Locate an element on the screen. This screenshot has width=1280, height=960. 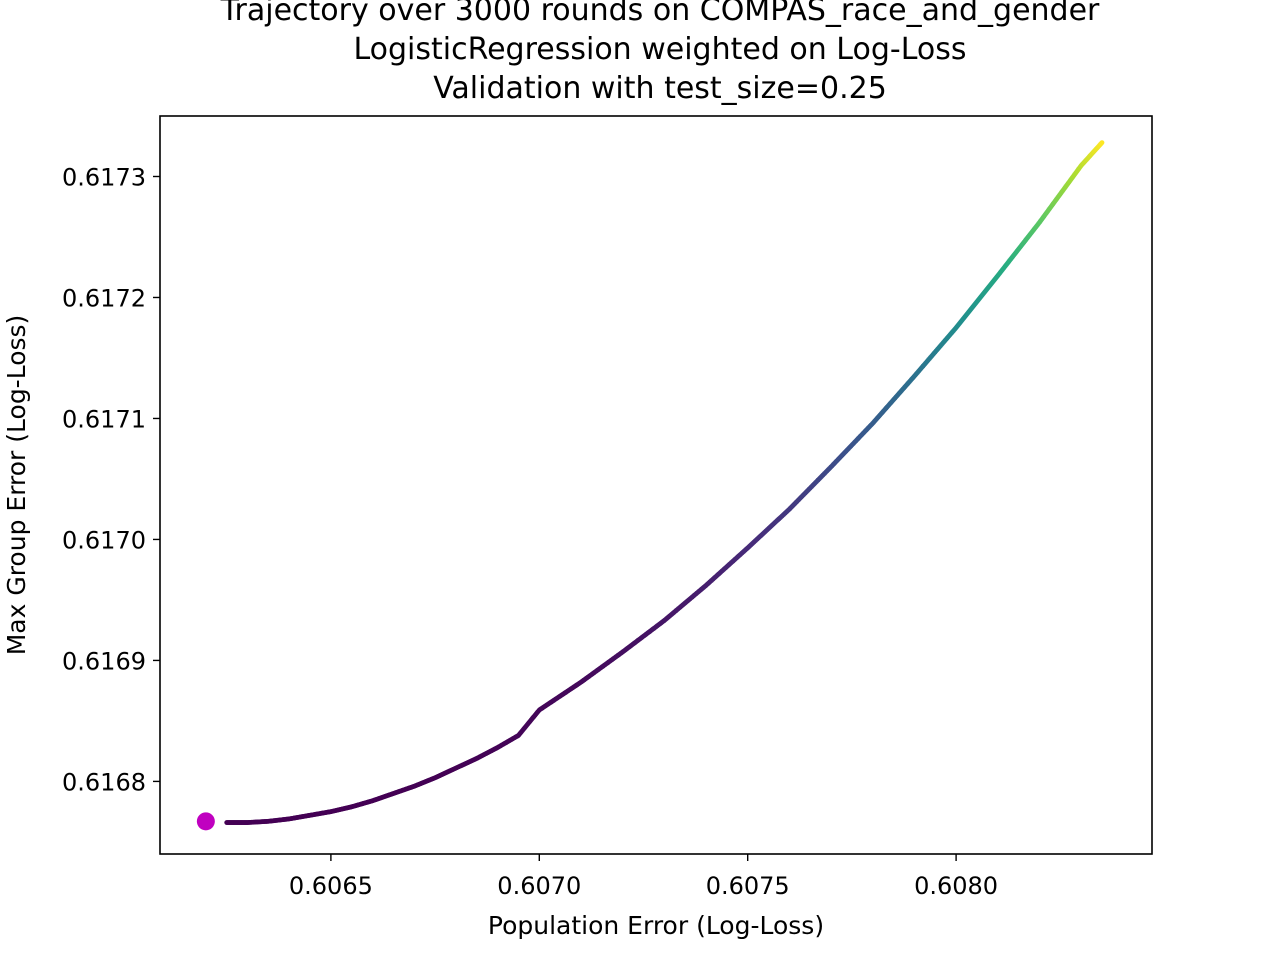
x-tick-label: 0.6075 is located at coordinates (748, 886).